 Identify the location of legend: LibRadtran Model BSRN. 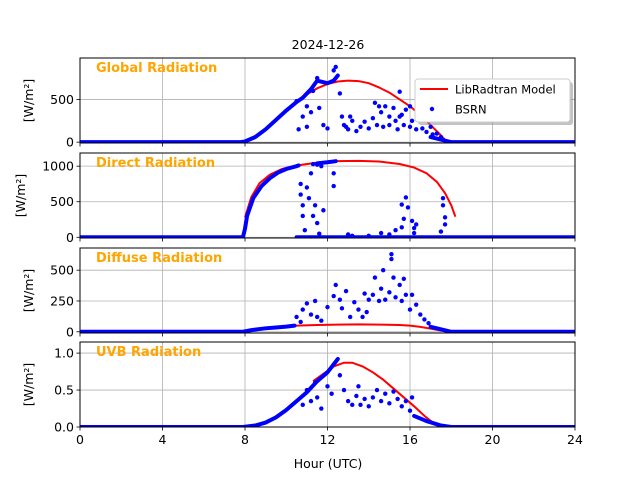
(493, 101).